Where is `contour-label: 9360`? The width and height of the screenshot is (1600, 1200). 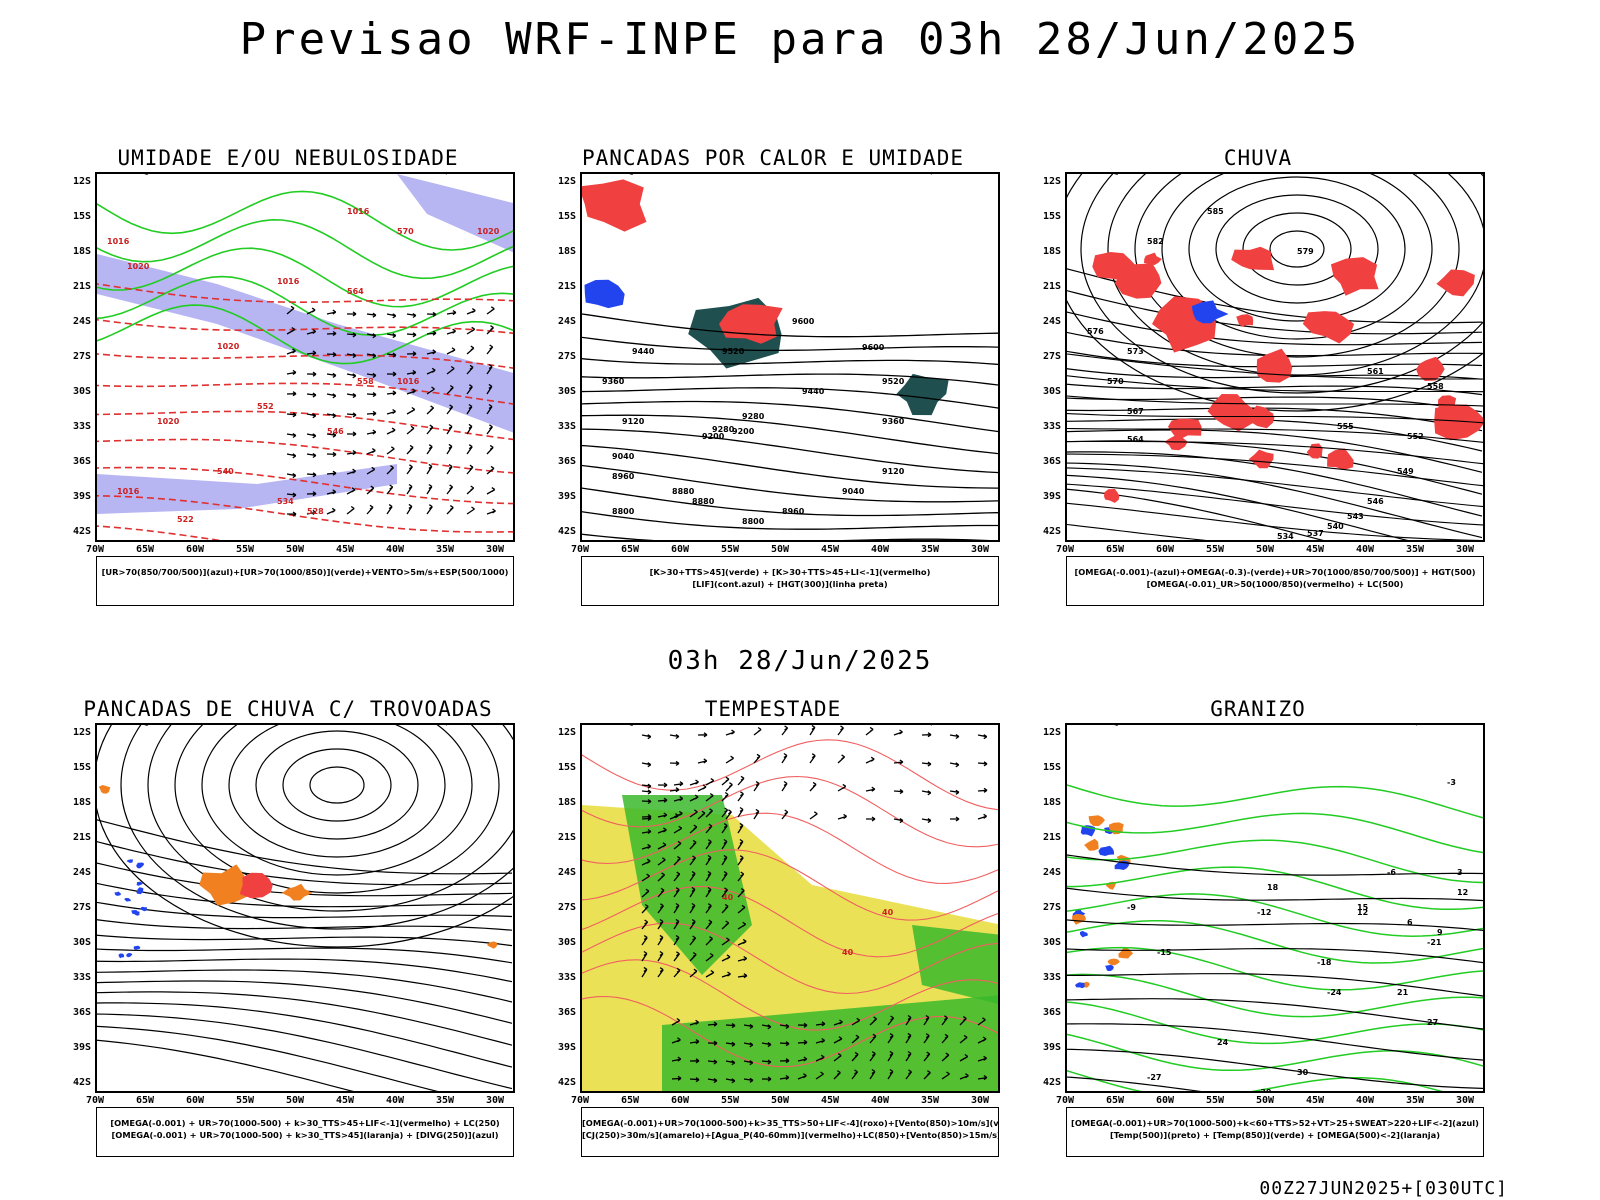 contour-label: 9360 is located at coordinates (613, 381).